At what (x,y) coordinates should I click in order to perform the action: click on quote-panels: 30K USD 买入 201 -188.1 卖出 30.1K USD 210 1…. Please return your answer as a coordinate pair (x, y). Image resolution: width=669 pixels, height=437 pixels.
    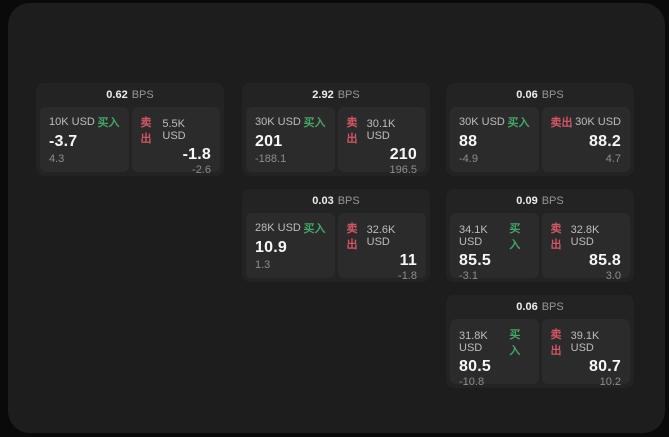
    Looking at the image, I should click on (336, 141).